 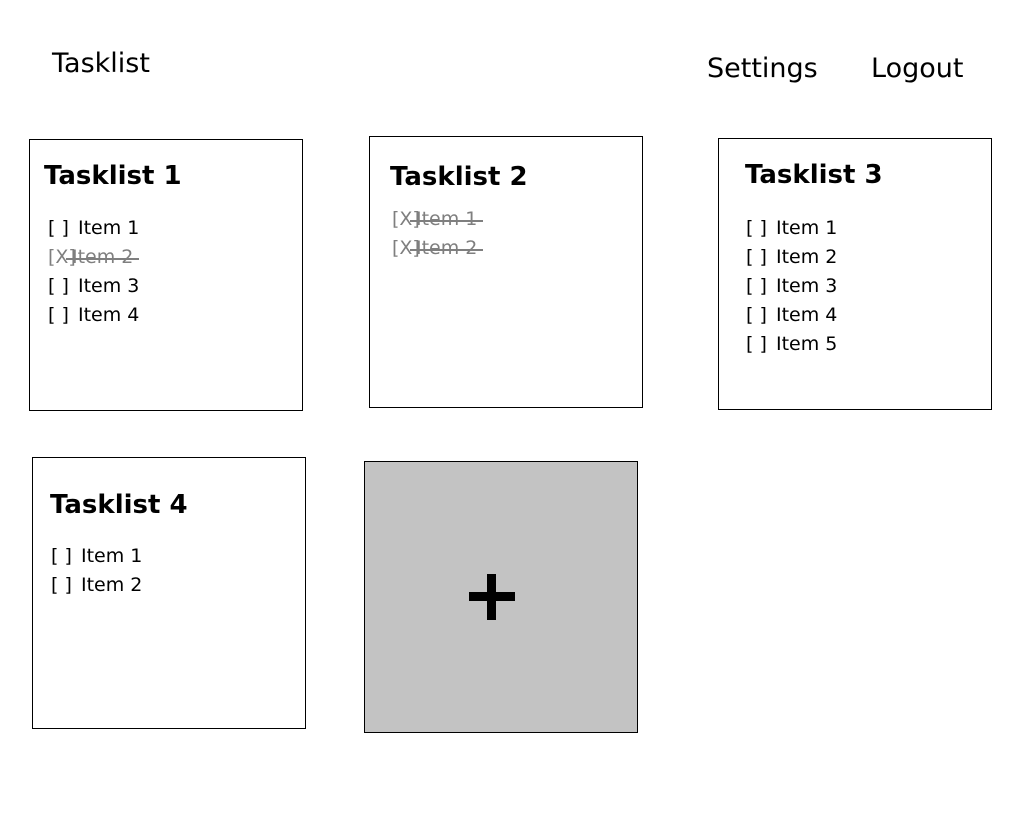 What do you see at coordinates (917, 68) in the screenshot?
I see `logout-link: Logout` at bounding box center [917, 68].